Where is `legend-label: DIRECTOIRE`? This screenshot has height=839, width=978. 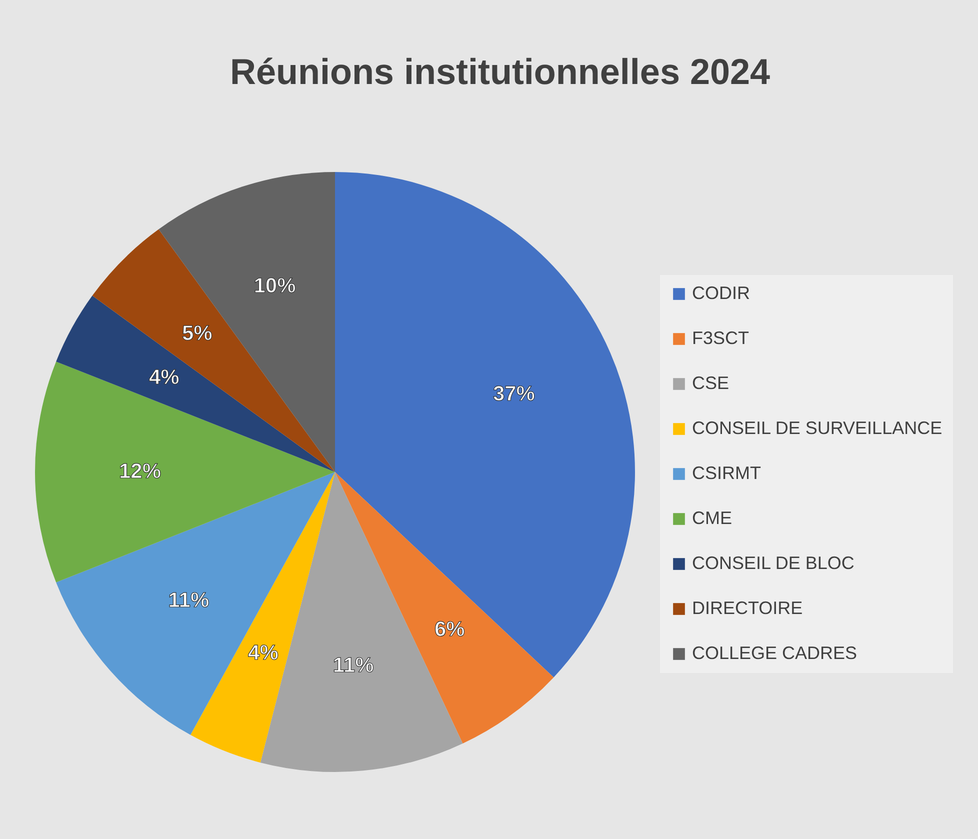
legend-label: DIRECTOIRE is located at coordinates (747, 608).